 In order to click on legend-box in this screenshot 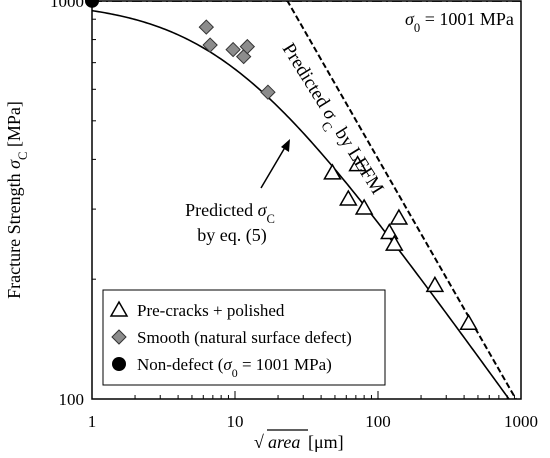, I will do `click(244, 337)`.